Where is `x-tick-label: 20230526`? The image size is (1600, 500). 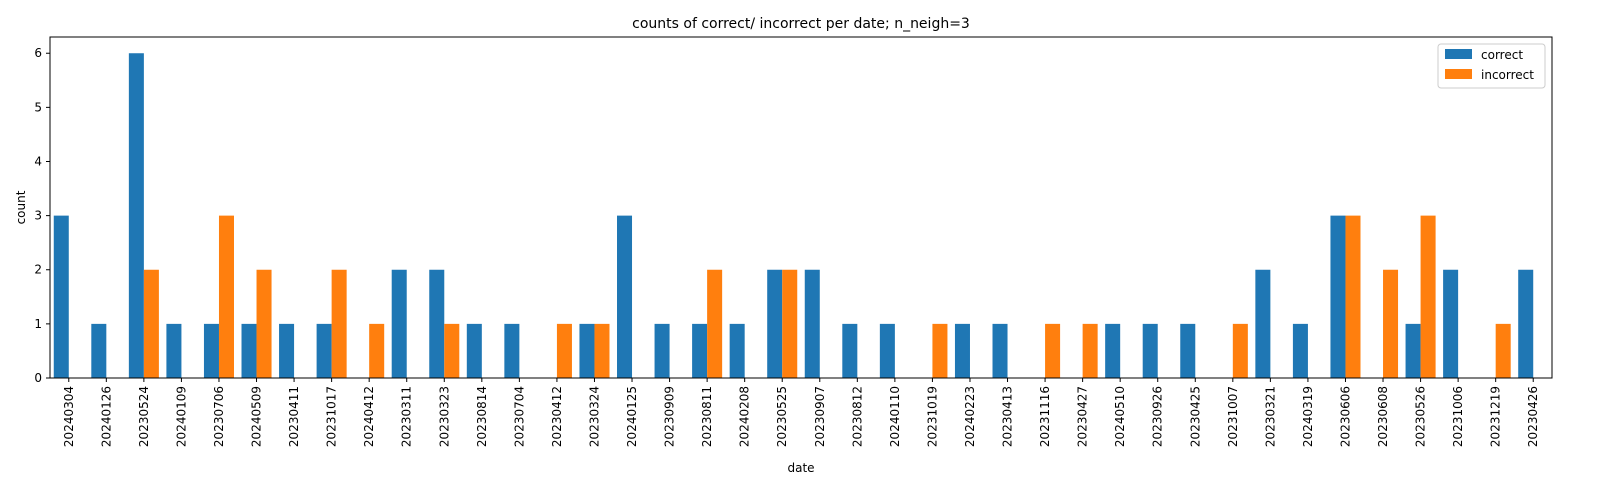 x-tick-label: 20230526 is located at coordinates (1421, 416).